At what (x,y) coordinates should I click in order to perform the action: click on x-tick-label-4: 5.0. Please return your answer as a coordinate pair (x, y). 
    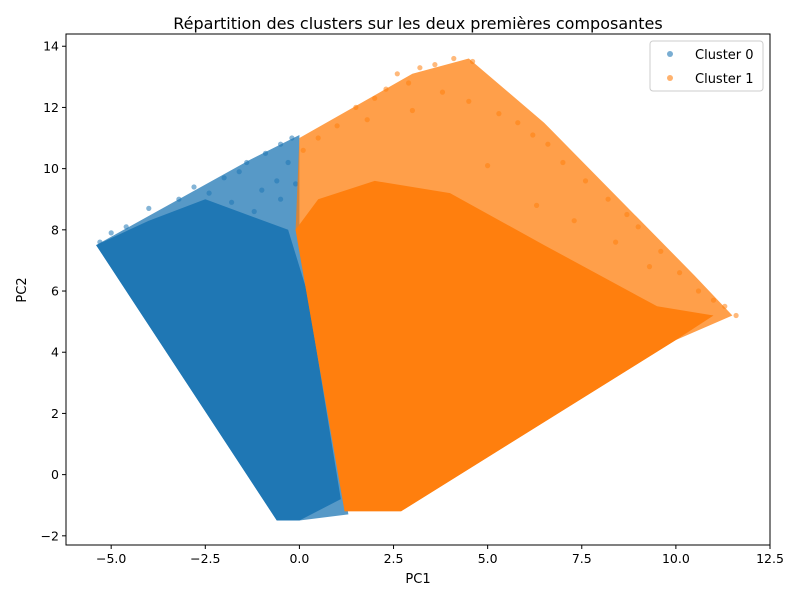
    Looking at the image, I should click on (488, 558).